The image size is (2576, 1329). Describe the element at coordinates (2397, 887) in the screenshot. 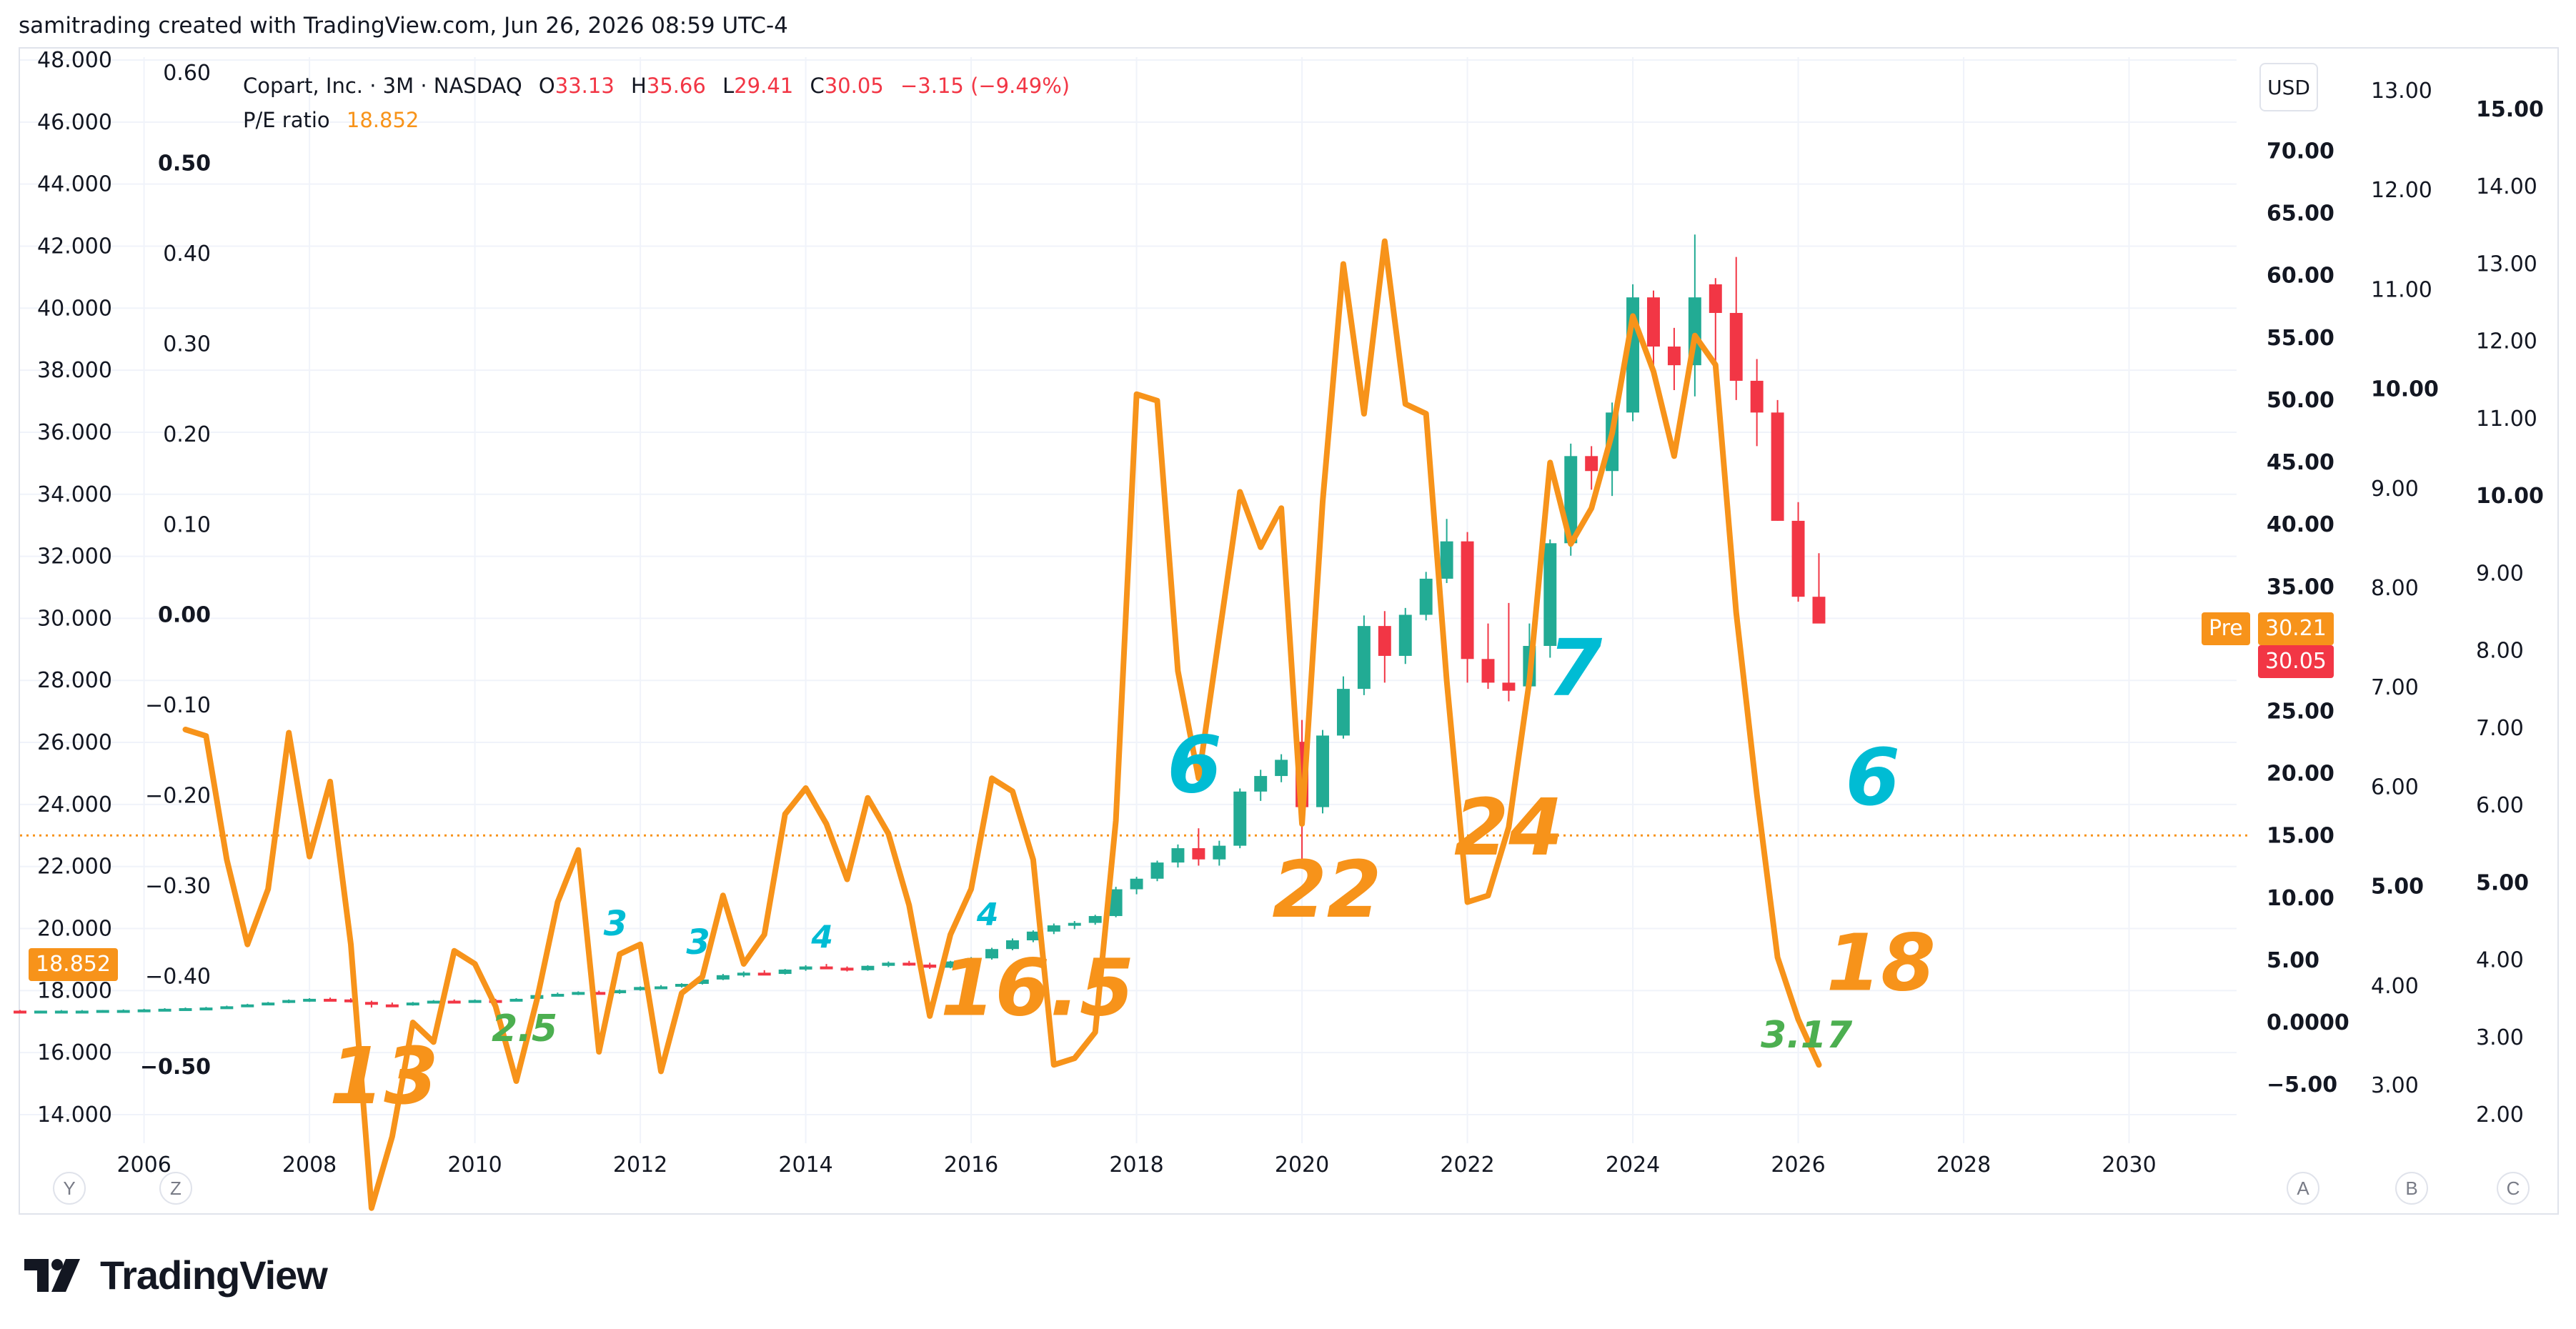

I see `b-axis-tick: 5.00` at that location.